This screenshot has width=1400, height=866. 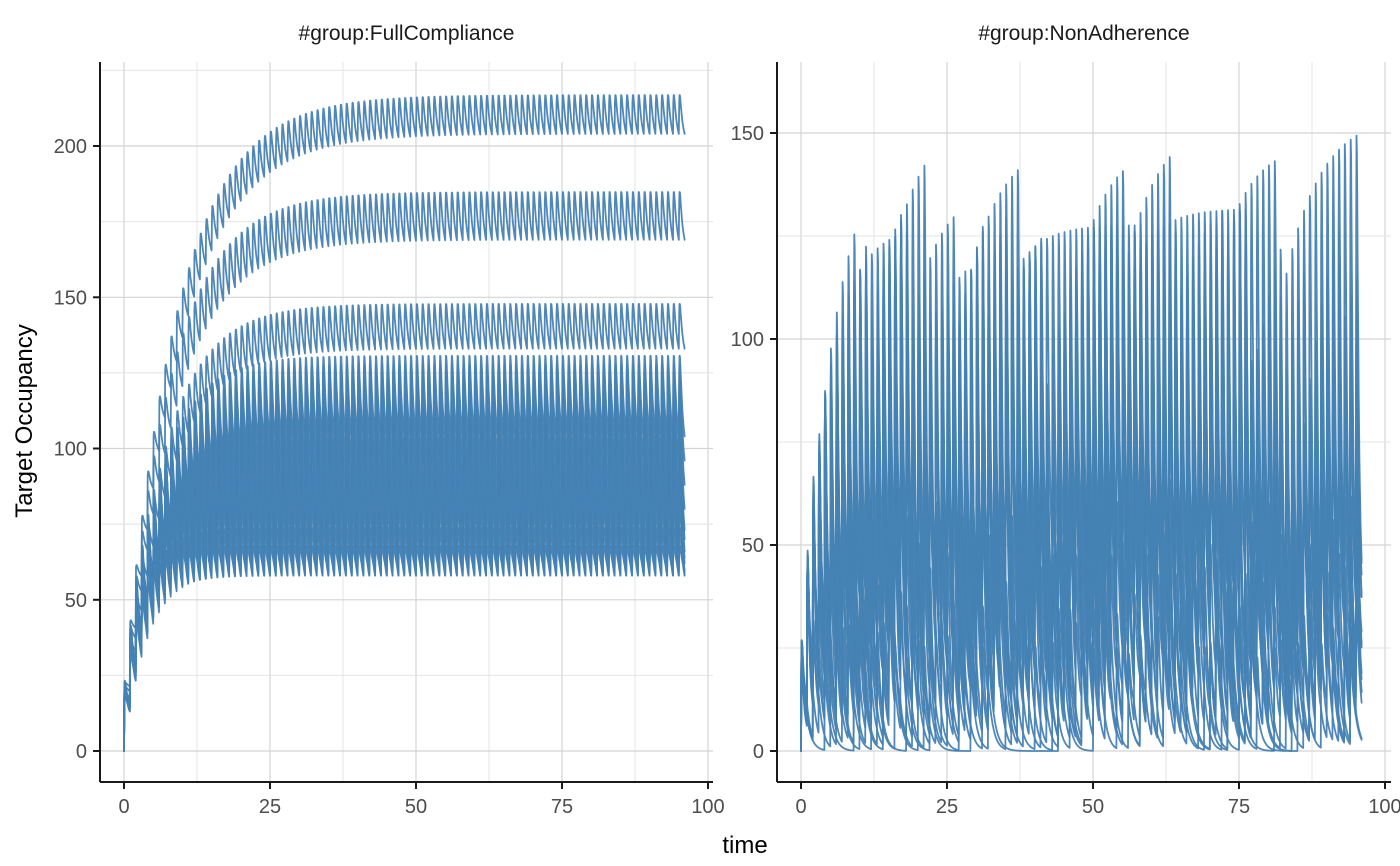 What do you see at coordinates (70, 147) in the screenshot?
I see `y-tick-label: 200` at bounding box center [70, 147].